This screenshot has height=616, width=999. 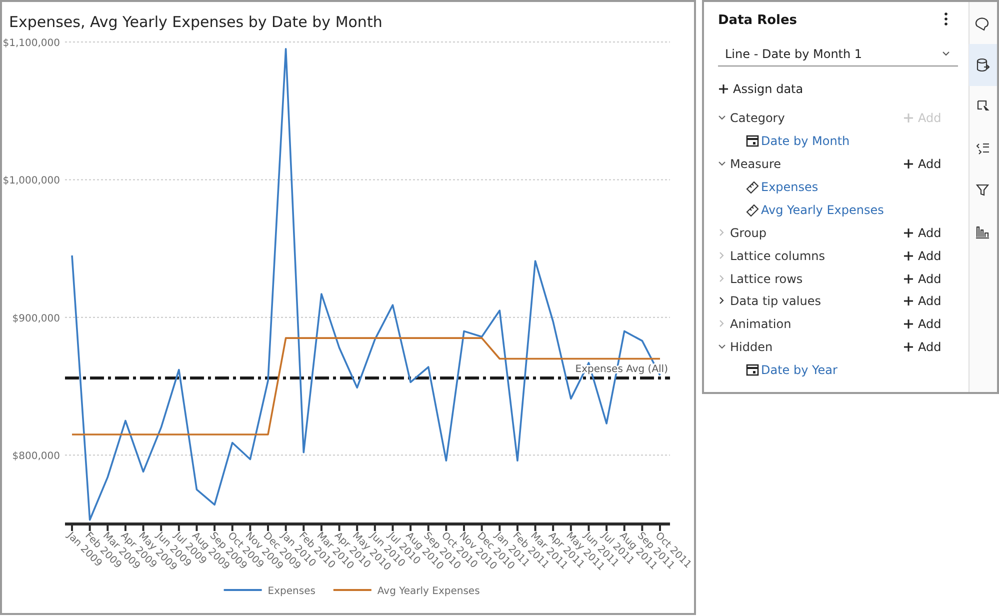 I want to click on text: Date by Year, so click(x=799, y=370).